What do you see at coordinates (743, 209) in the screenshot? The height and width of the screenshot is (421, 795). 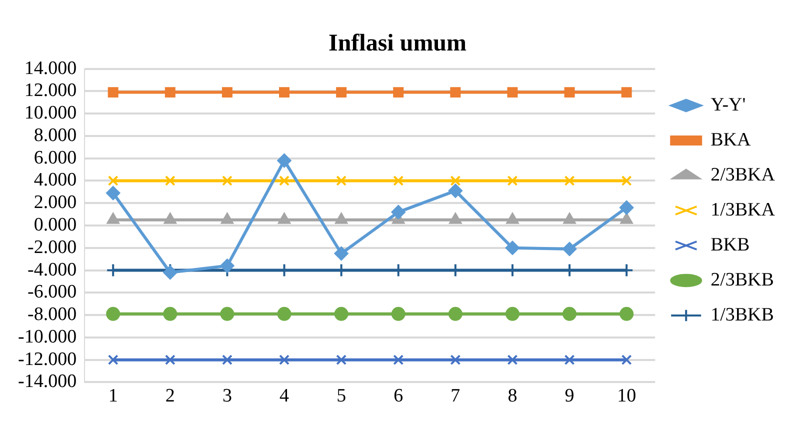 I see `legend-label: 1/3BKA` at bounding box center [743, 209].